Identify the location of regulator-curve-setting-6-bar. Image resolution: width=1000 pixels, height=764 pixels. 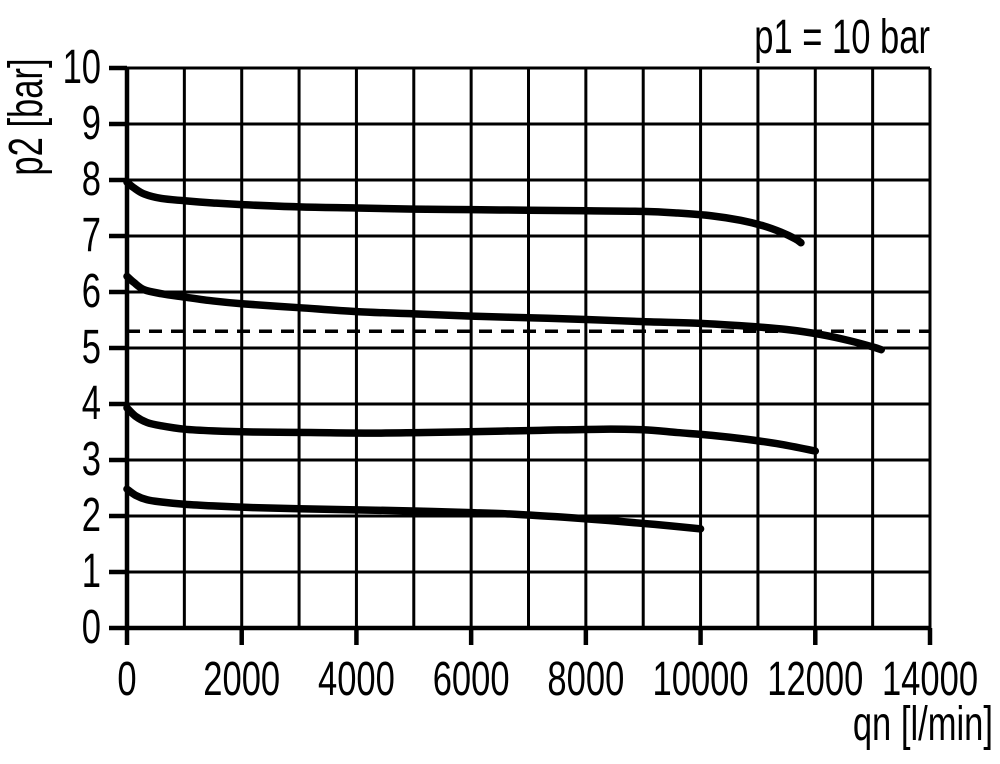
(504, 313).